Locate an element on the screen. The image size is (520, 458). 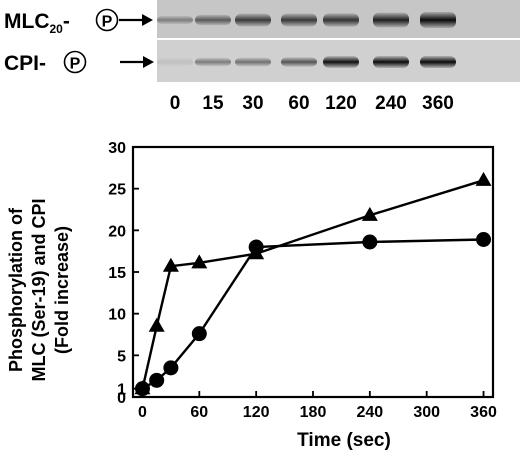
lane-label: 60 is located at coordinates (298, 103).